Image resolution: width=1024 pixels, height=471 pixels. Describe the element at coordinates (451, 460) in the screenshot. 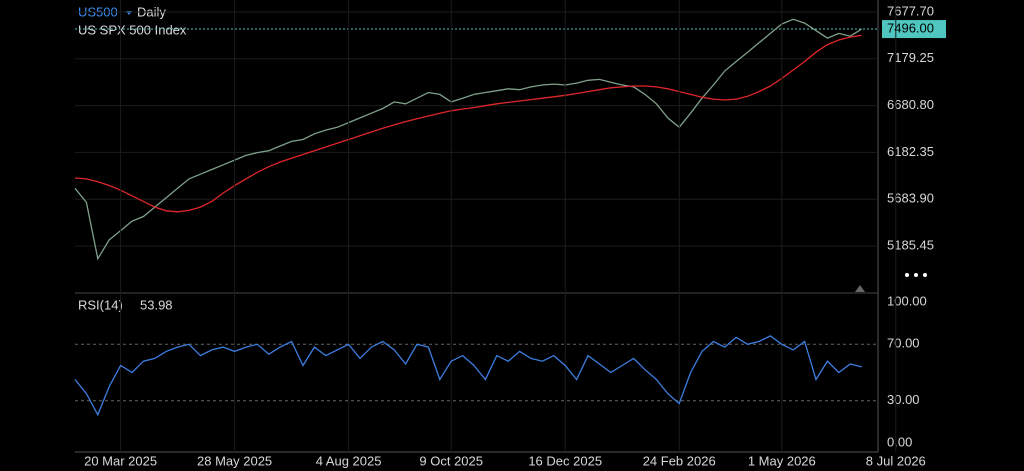

I see `x-tick-label: 9 Oct 2025` at that location.